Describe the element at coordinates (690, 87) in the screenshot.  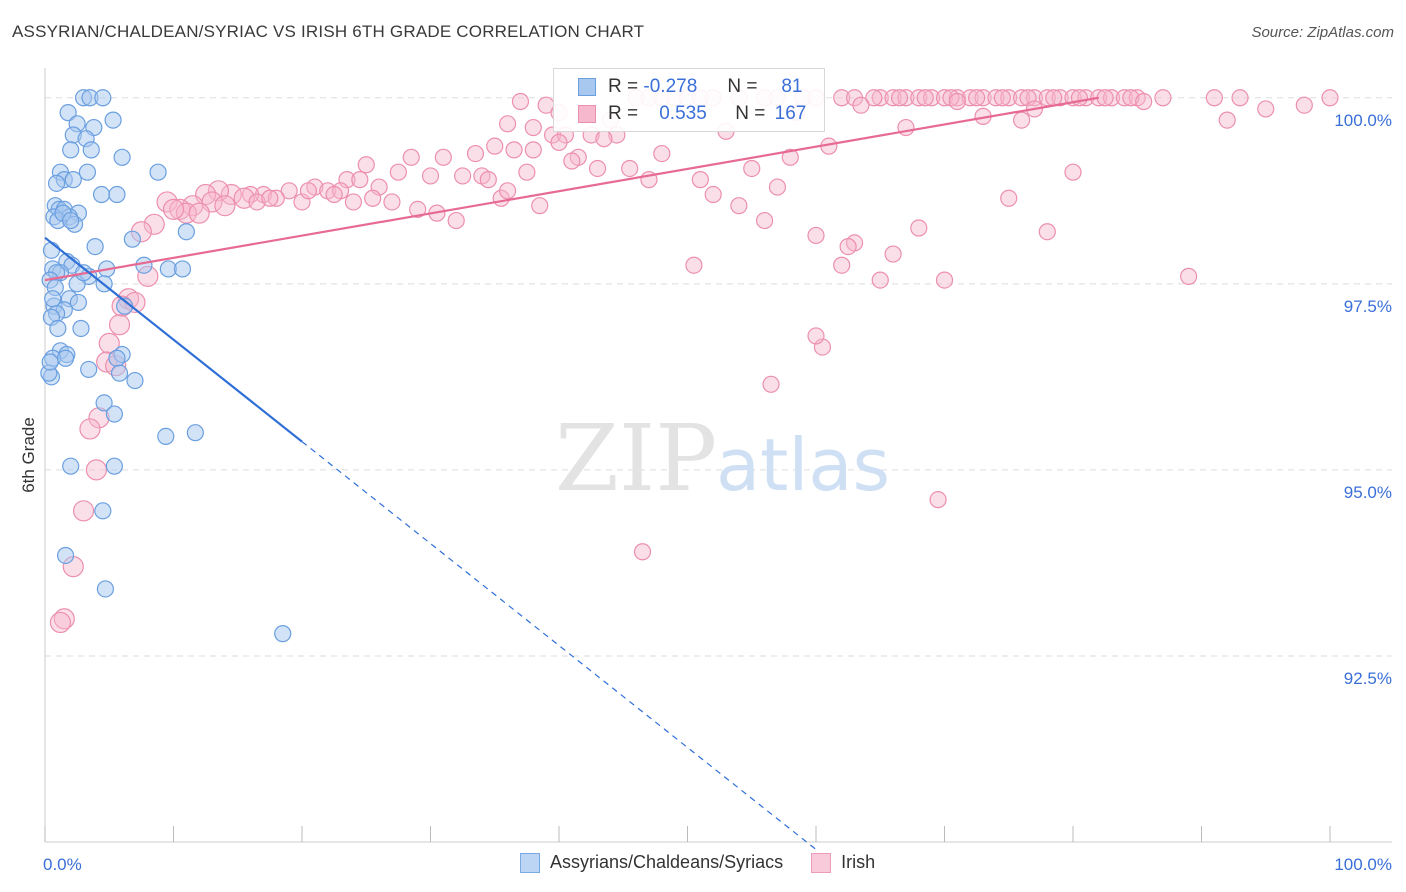
I see `stats-row-assyrian: R = -0.278 N = 81` at that location.